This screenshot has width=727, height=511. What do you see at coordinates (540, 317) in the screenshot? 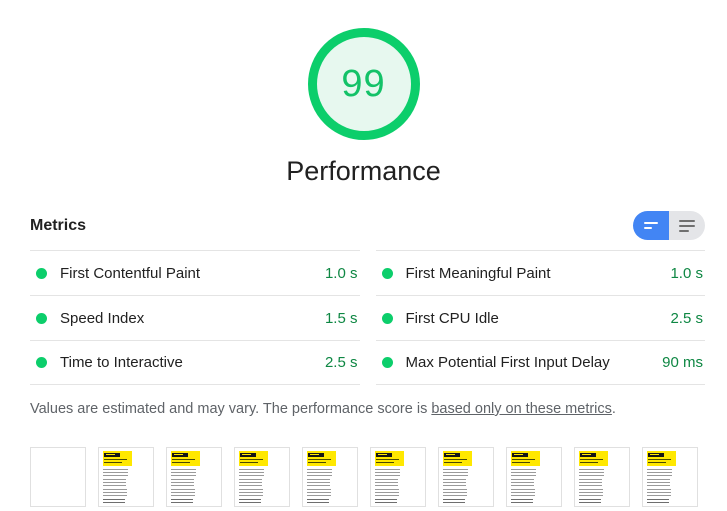
I see `metric-first-cpu-idle: First CPU Idle 2.5 s` at bounding box center [540, 317].